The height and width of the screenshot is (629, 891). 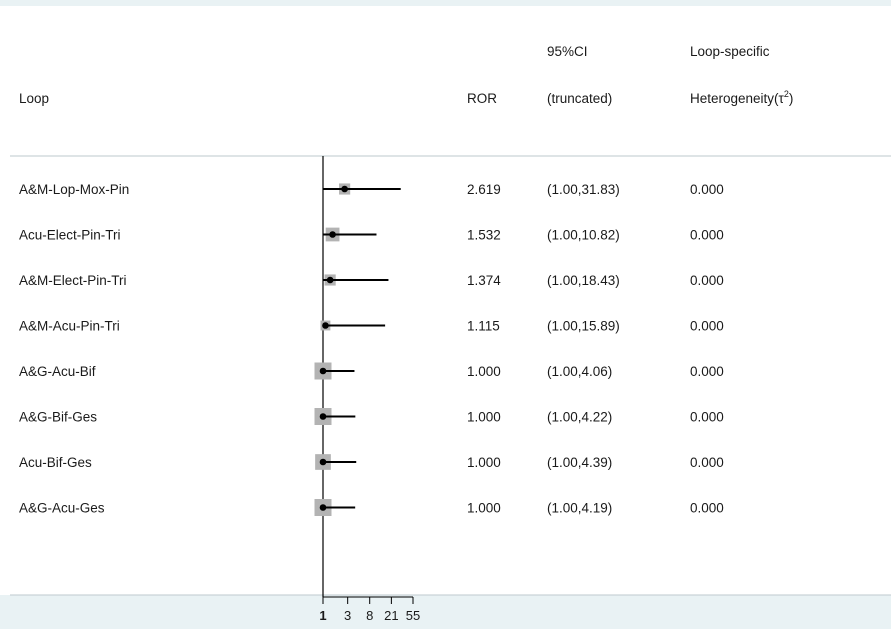 I want to click on loop-label: A&G-Acu-Bif, so click(x=57, y=371).